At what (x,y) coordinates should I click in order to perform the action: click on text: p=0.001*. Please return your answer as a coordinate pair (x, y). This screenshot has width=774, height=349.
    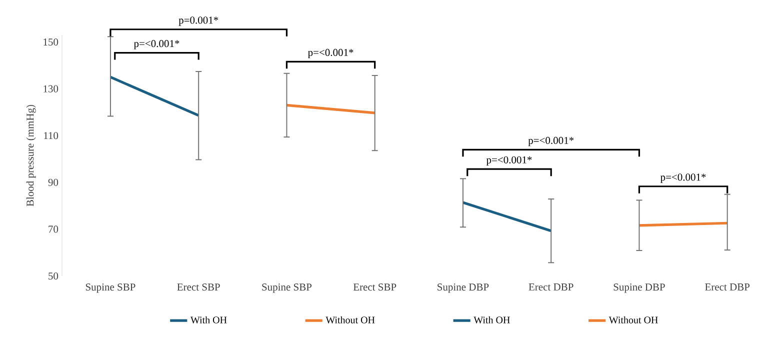
    Looking at the image, I should click on (198, 21).